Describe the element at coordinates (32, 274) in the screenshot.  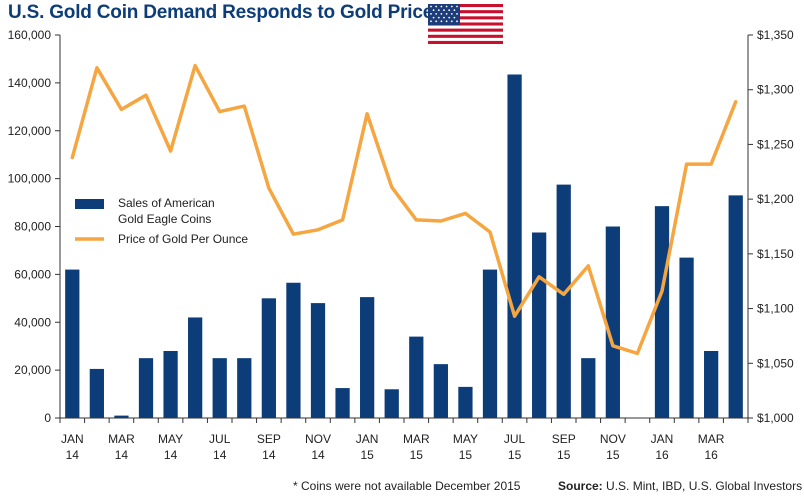
I see `left-tick-label: 60,000` at that location.